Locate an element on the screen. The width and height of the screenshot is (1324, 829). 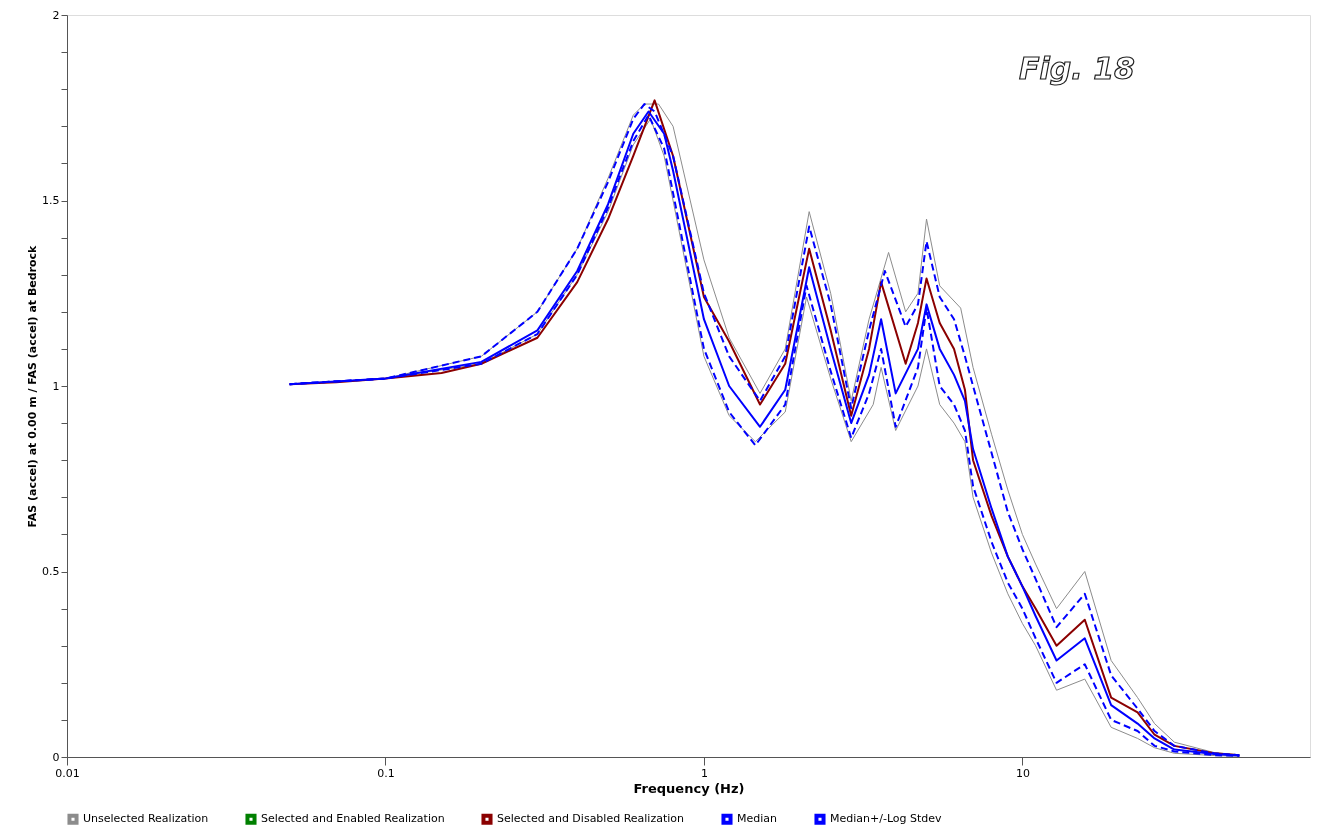
legend-label: Median+/-Log Stdev is located at coordinates (886, 819).